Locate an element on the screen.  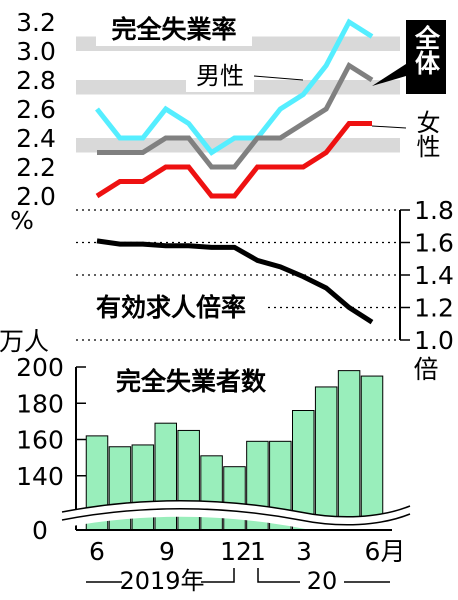
y-tick-label: 1.6 is located at coordinates (434, 243).